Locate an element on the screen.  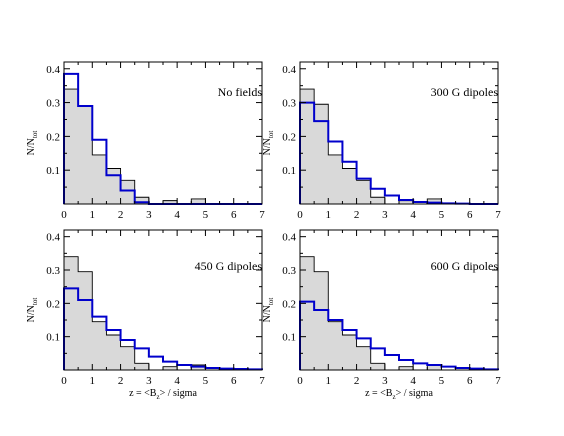
panel-annotation: 600 G dipoles is located at coordinates (465, 266).